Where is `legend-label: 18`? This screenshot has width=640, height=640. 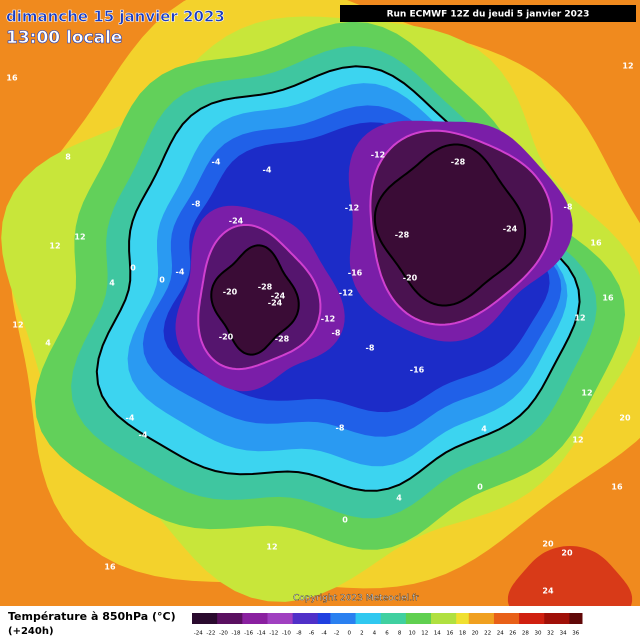
legend-label: 18 is located at coordinates (462, 634).